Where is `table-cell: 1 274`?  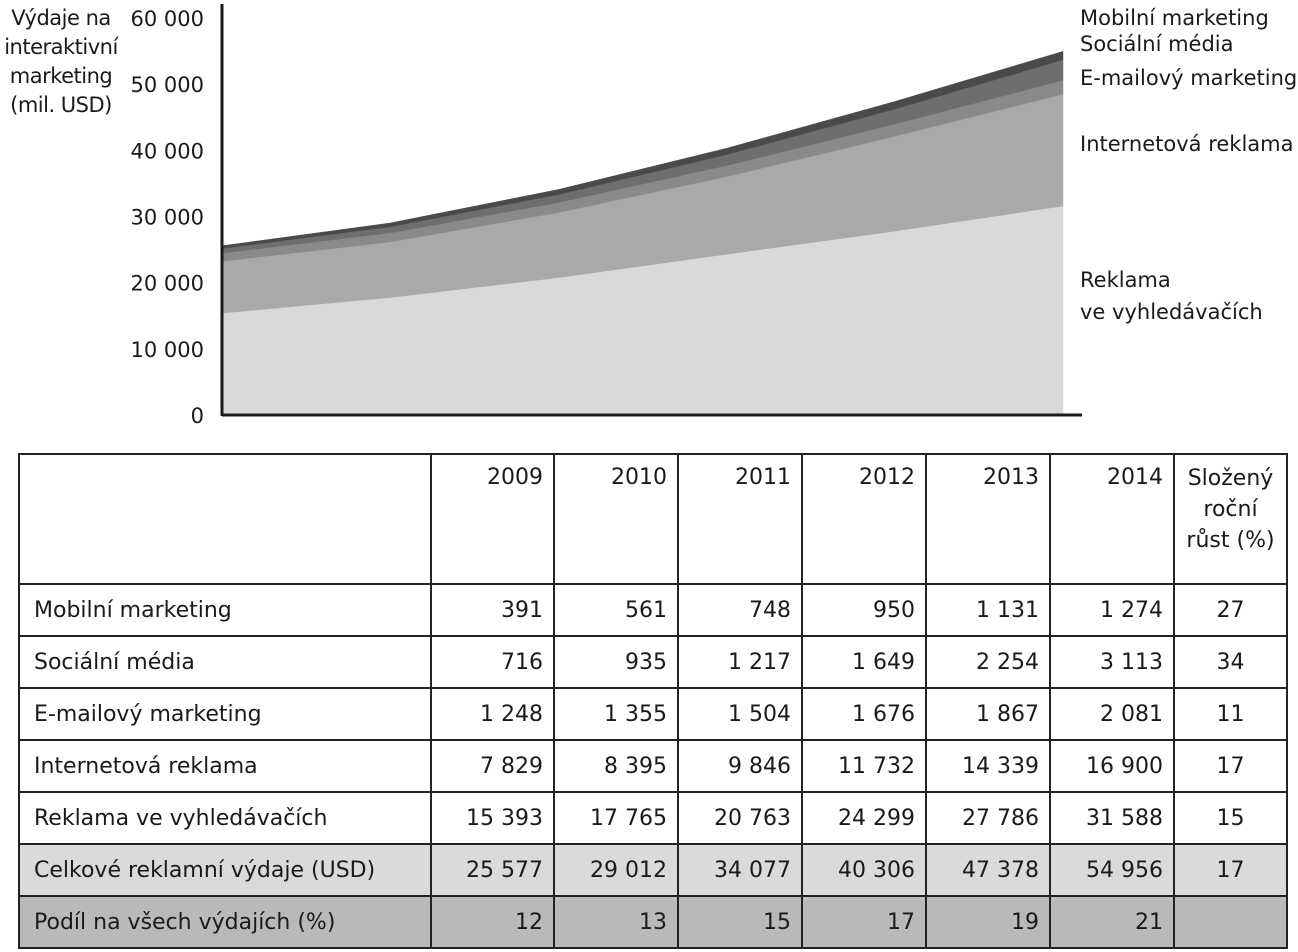 table-cell: 1 274 is located at coordinates (1112, 610).